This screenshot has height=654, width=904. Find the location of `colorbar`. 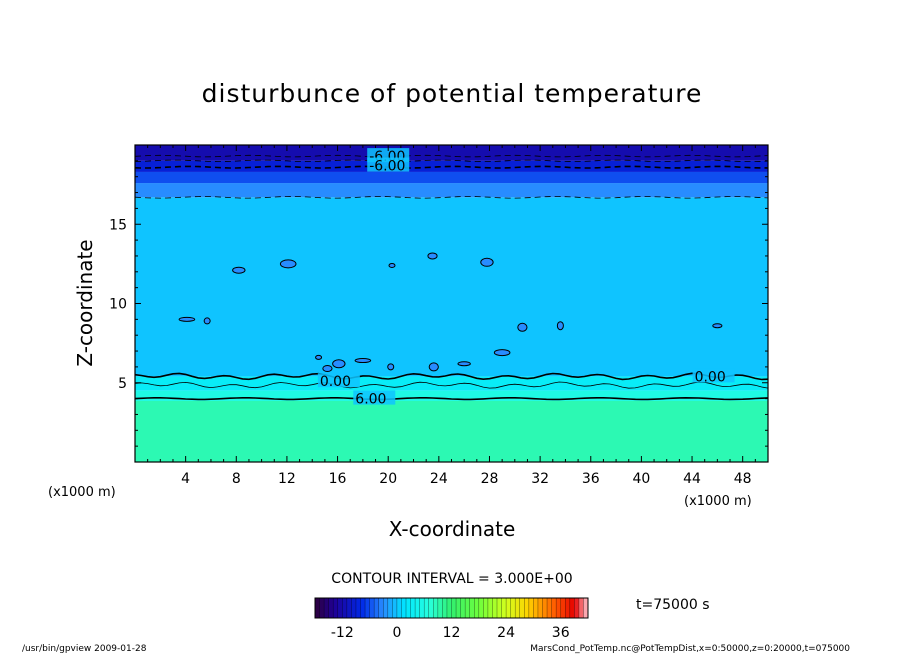

colorbar is located at coordinates (451, 608).